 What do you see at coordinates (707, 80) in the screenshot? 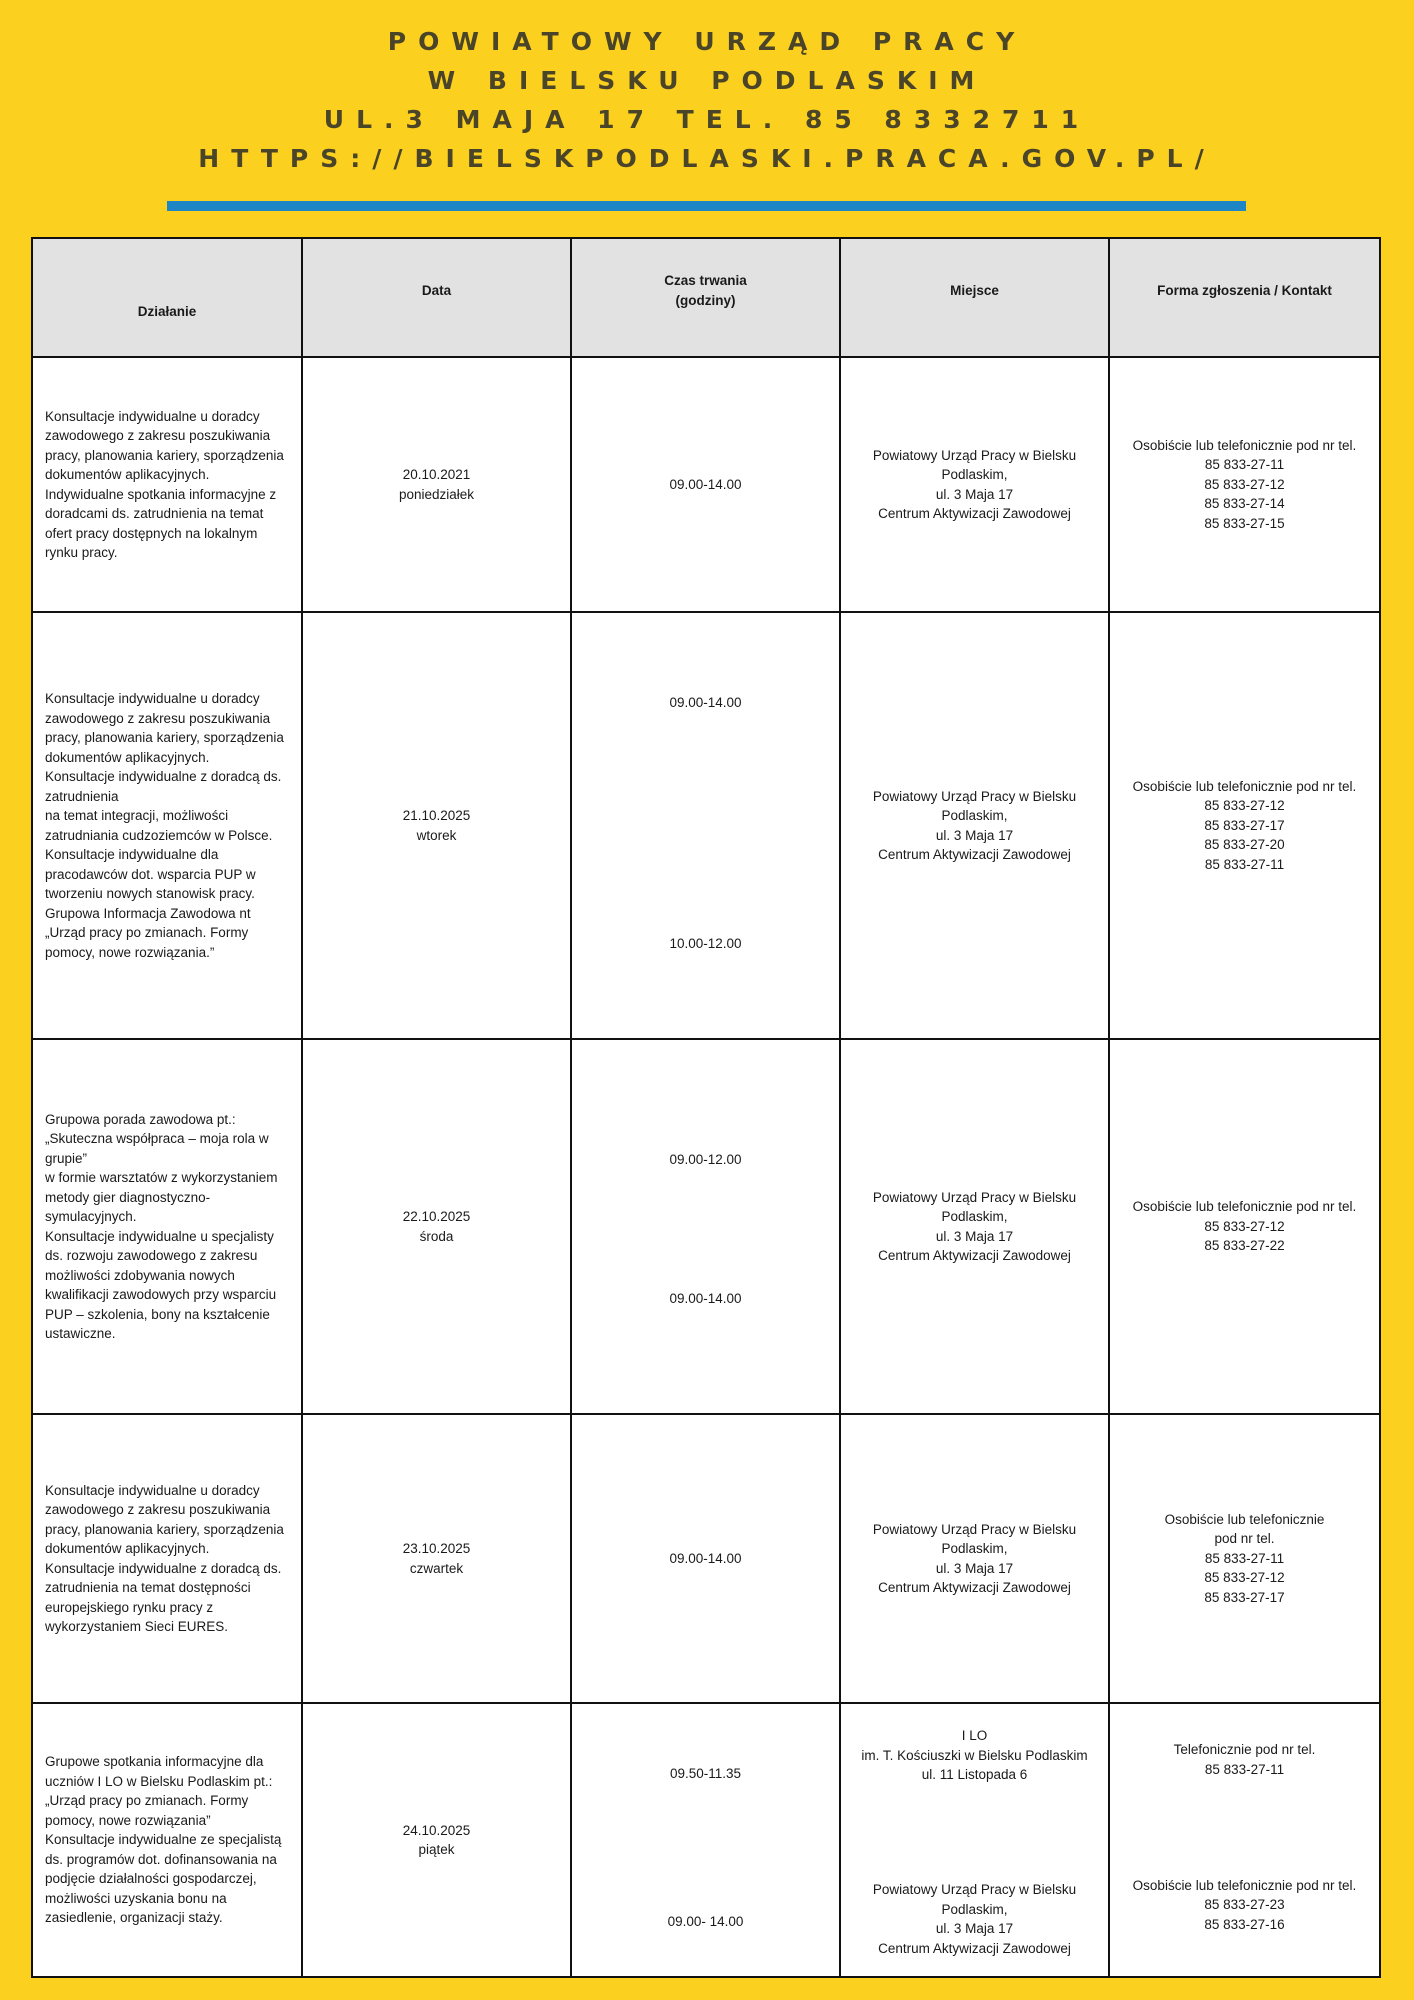
I see `header-line-city: W BIELSKU PODLASKIM` at bounding box center [707, 80].